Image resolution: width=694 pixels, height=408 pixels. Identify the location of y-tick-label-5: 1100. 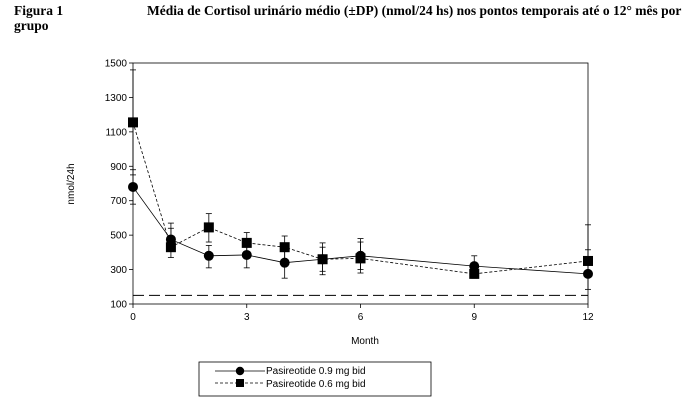
(116, 132).